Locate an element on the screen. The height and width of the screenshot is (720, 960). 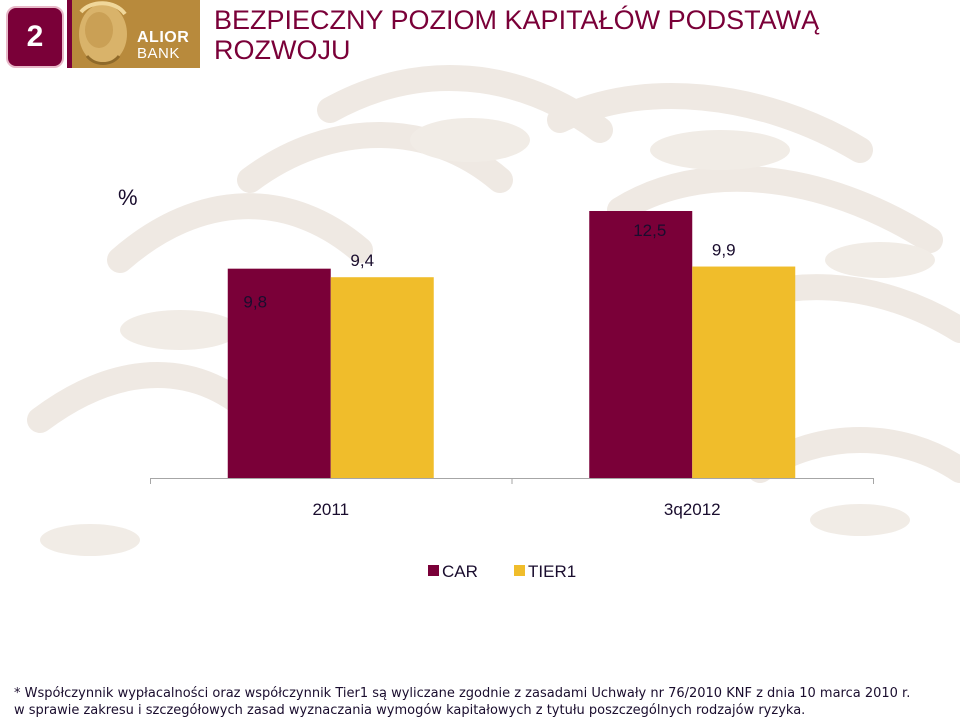
logo-line-alior: ALIOR is located at coordinates (163, 37).